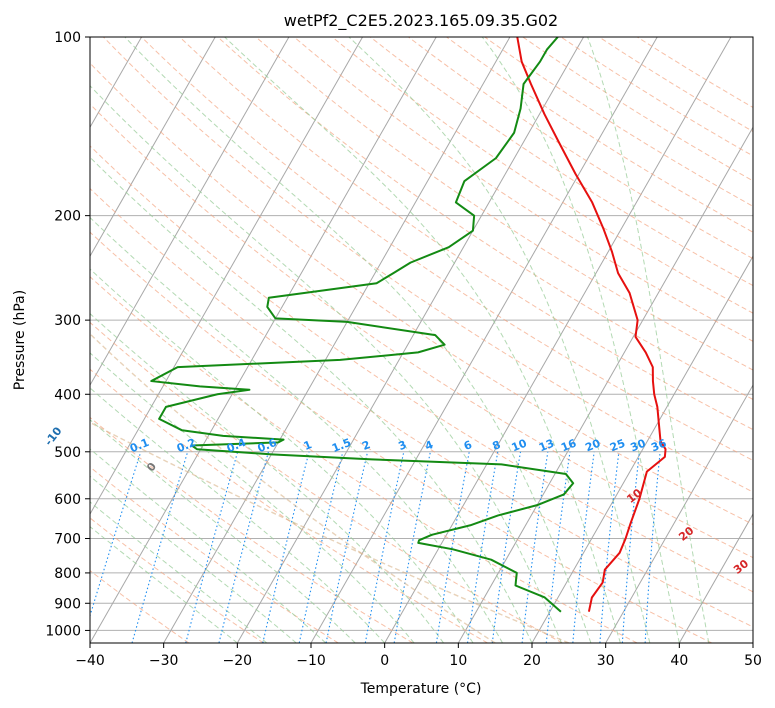 The width and height of the screenshot is (775, 708). What do you see at coordinates (686, 534) in the screenshot?
I see `moist-adiabat-label: 20` at bounding box center [686, 534].